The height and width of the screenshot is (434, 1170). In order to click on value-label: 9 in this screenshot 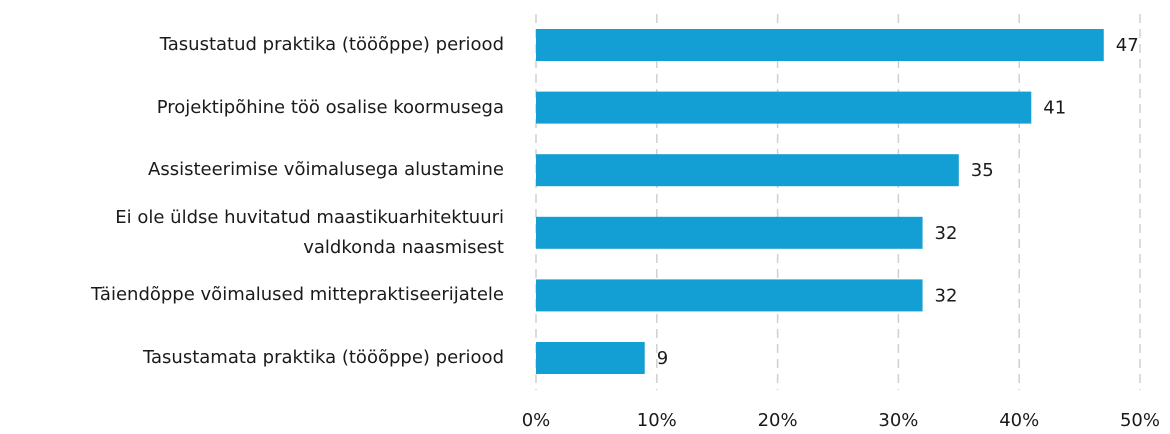, I will do `click(662, 358)`.